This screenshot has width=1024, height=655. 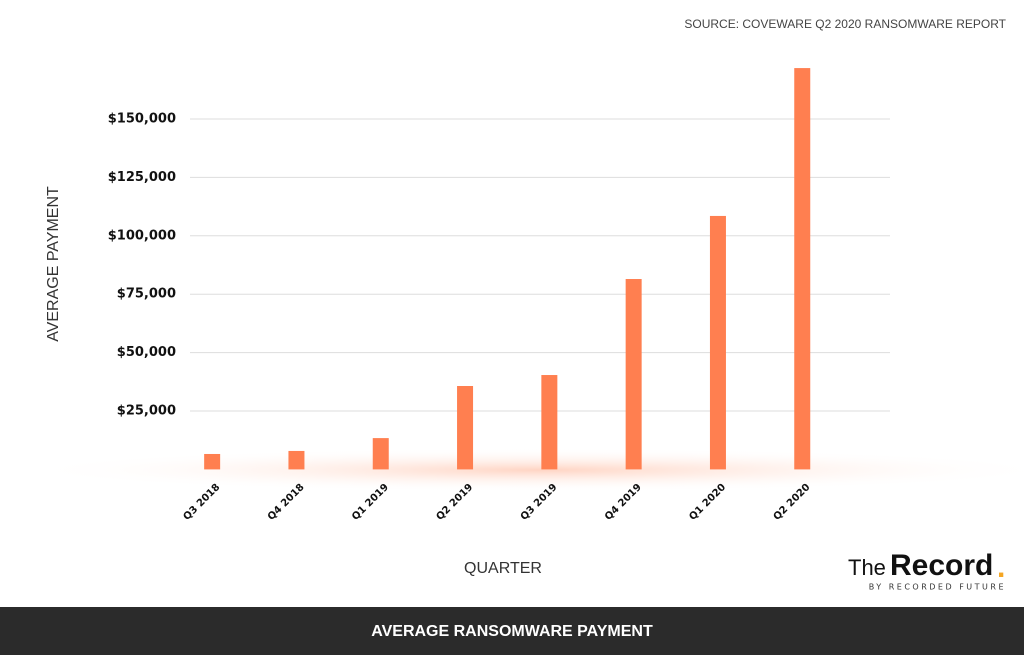 I want to click on y-tick-label: $100,000, so click(x=142, y=235).